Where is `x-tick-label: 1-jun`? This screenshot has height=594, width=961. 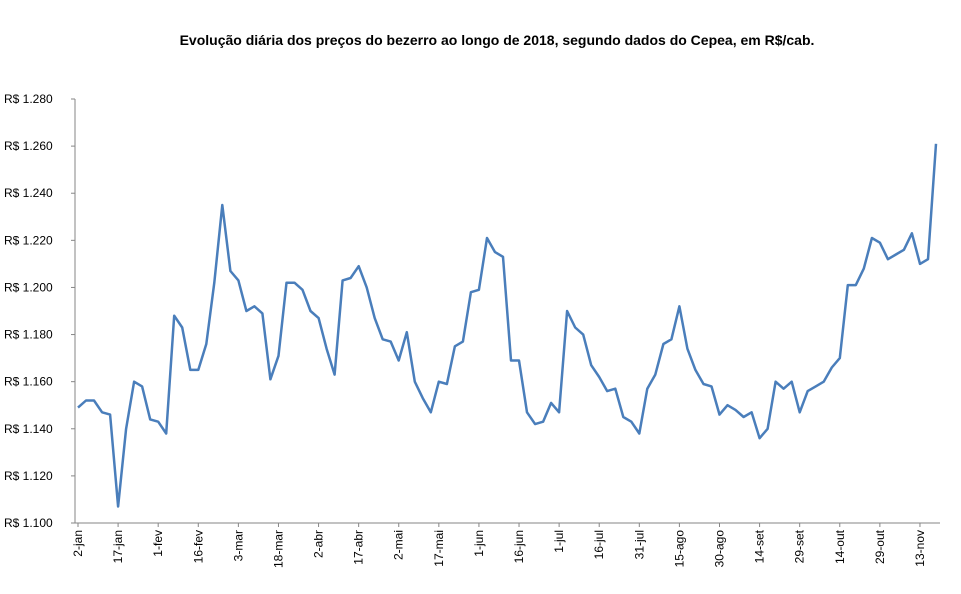 x-tick-label: 1-jun is located at coordinates (479, 543).